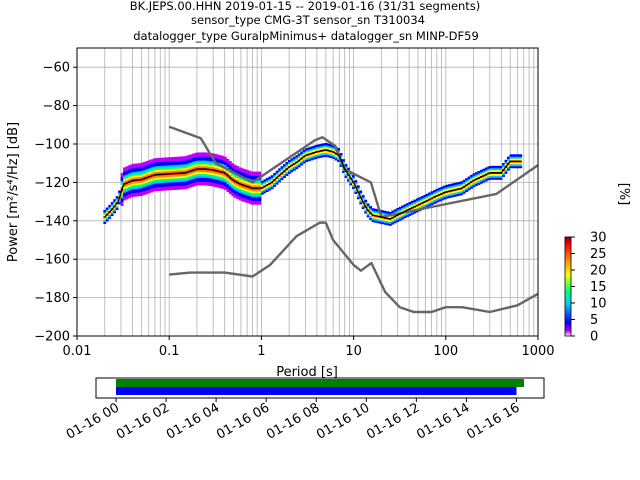  I want to click on y-axis-label: Power [m²/s⁴/Hz] [dB], so click(13, 192).